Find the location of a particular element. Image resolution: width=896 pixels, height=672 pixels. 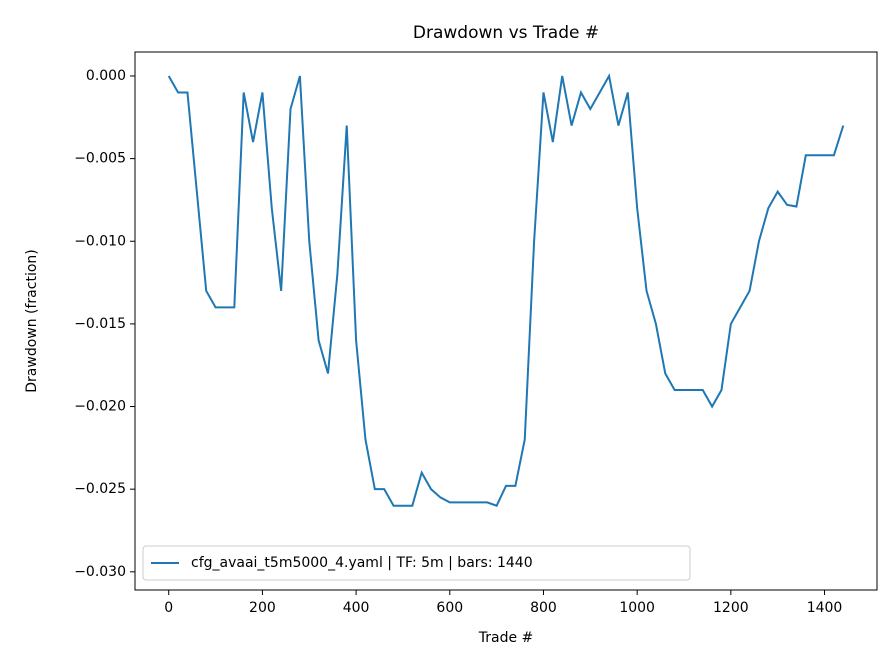

y-tick-label: −0.020 is located at coordinates (100, 407).